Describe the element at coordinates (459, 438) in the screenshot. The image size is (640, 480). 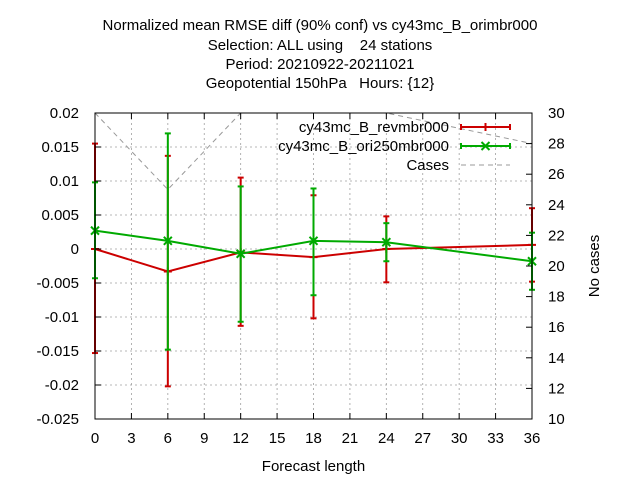
I see `x-tick-label: 30` at that location.